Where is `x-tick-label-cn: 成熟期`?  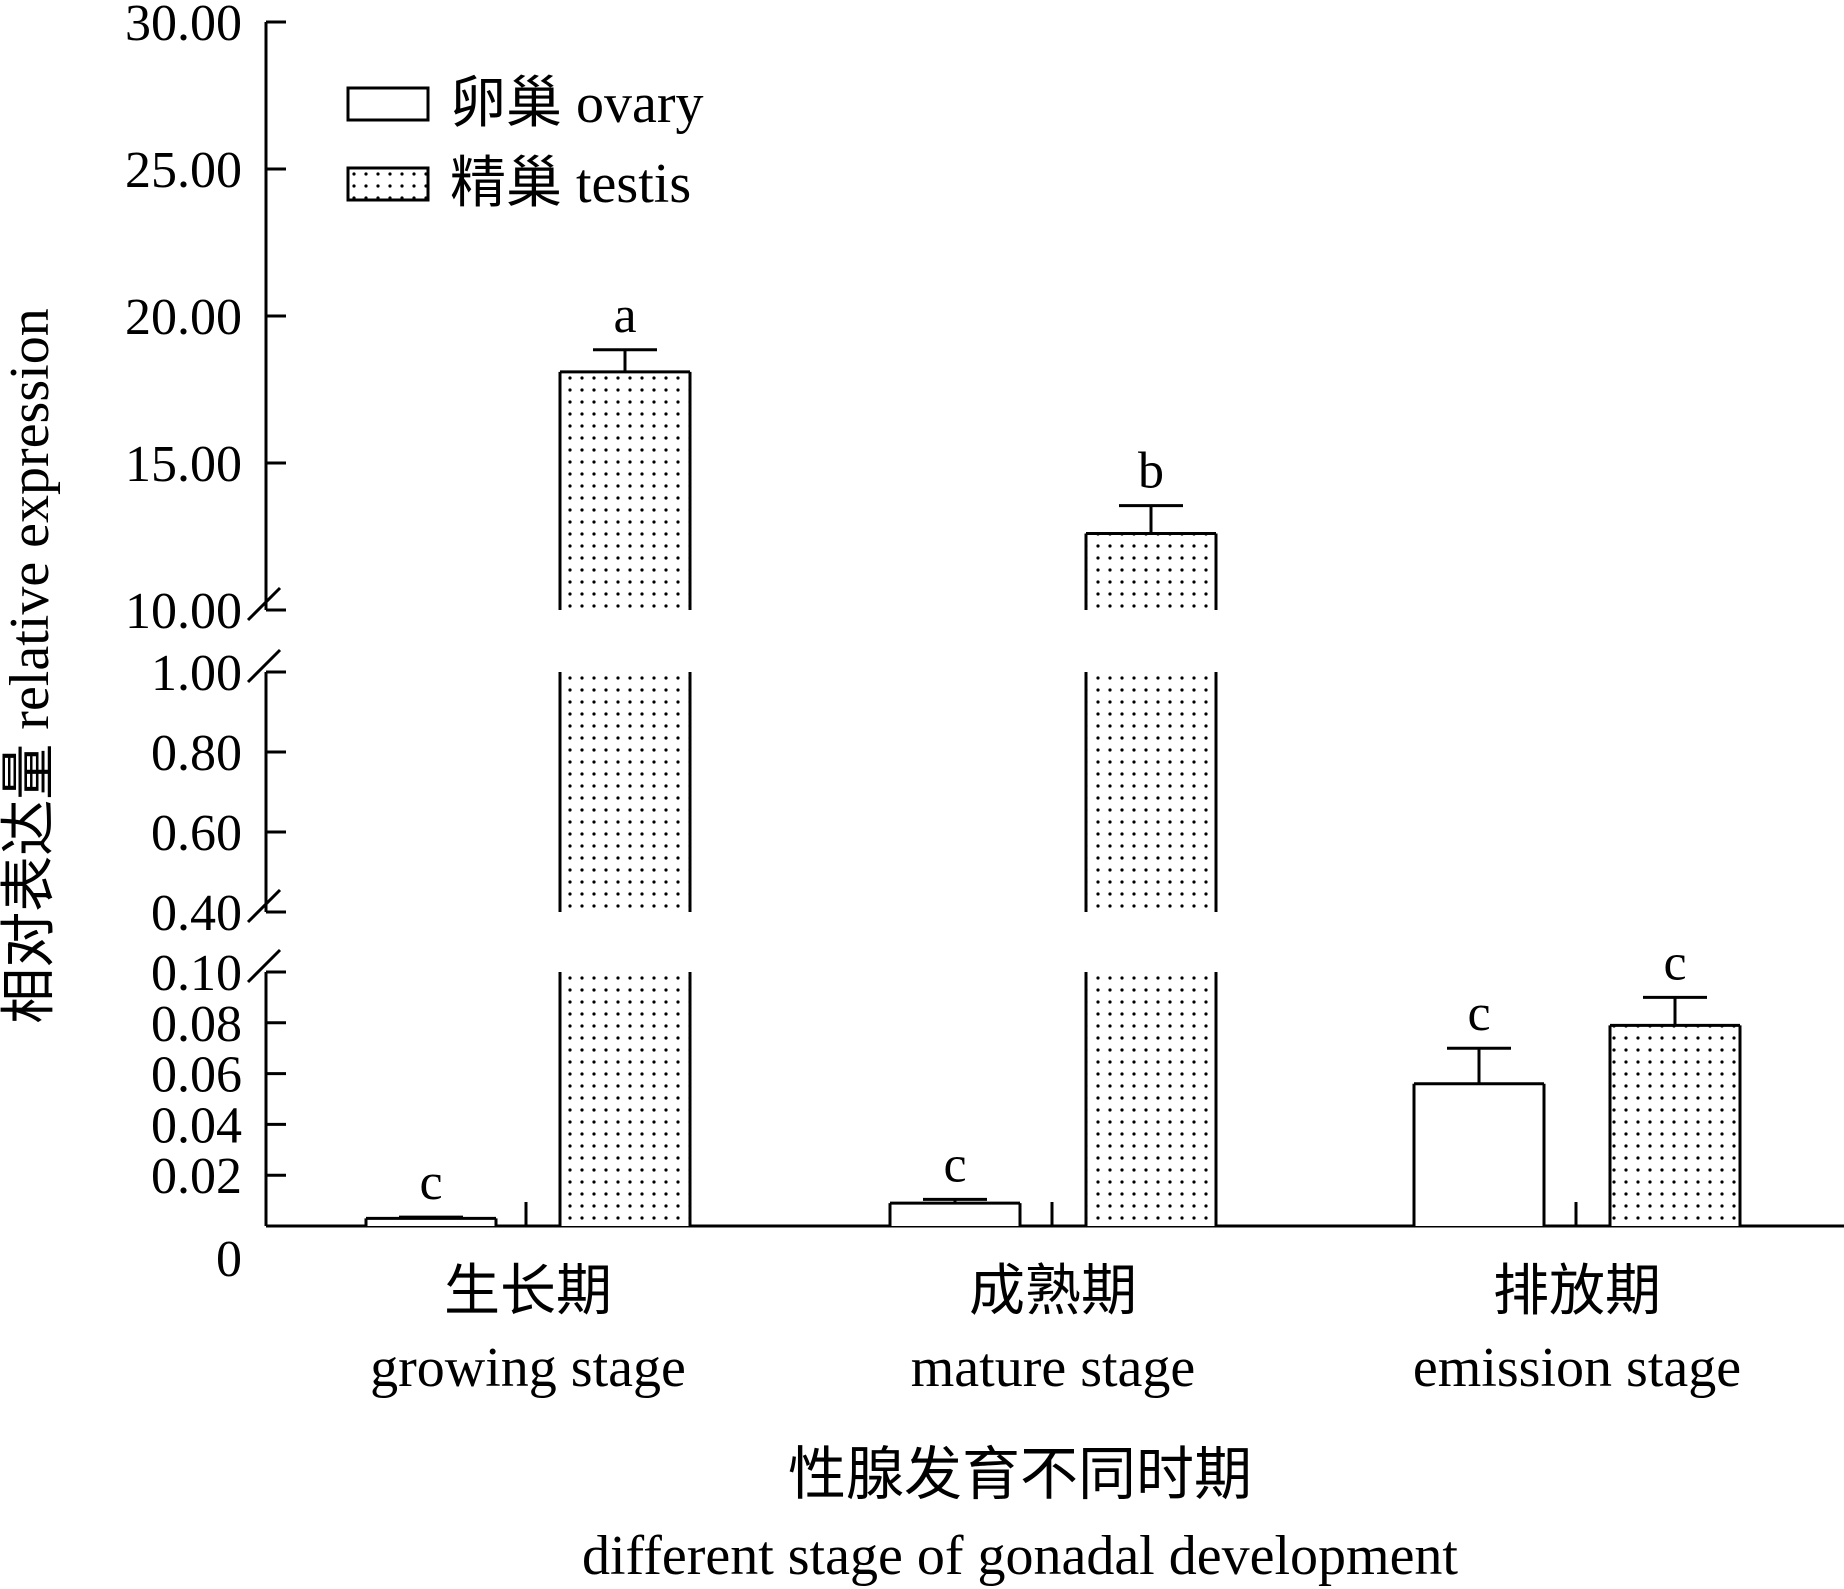 x-tick-label-cn: 成熟期 is located at coordinates (1053, 1292).